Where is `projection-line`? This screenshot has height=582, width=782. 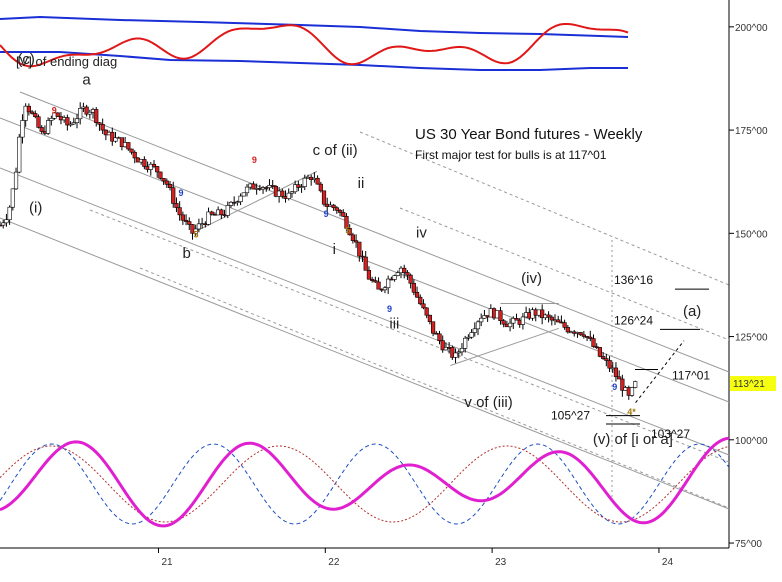 projection-line is located at coordinates (660, 371).